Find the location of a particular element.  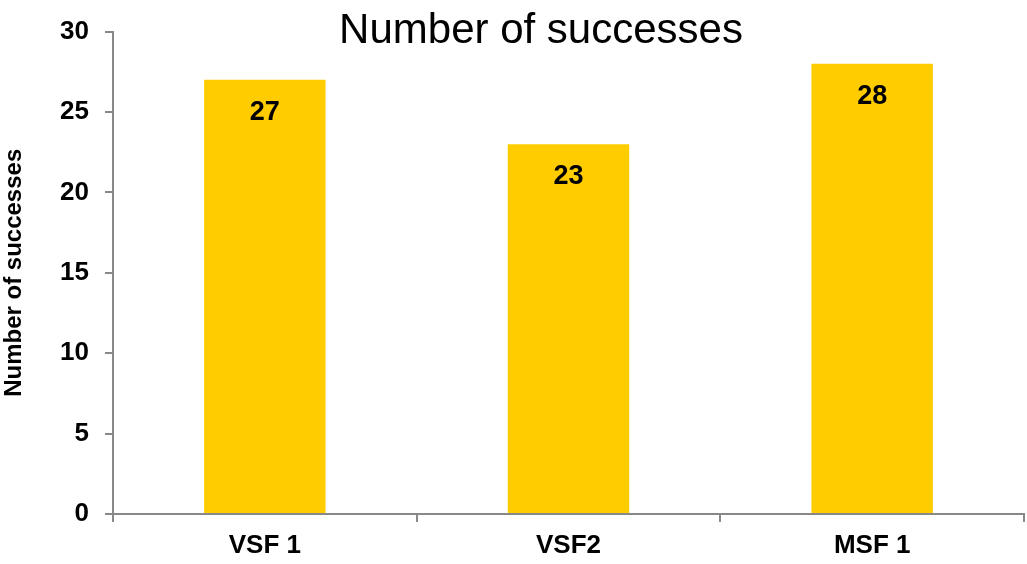

y-tick-label: 5 is located at coordinates (81, 431).